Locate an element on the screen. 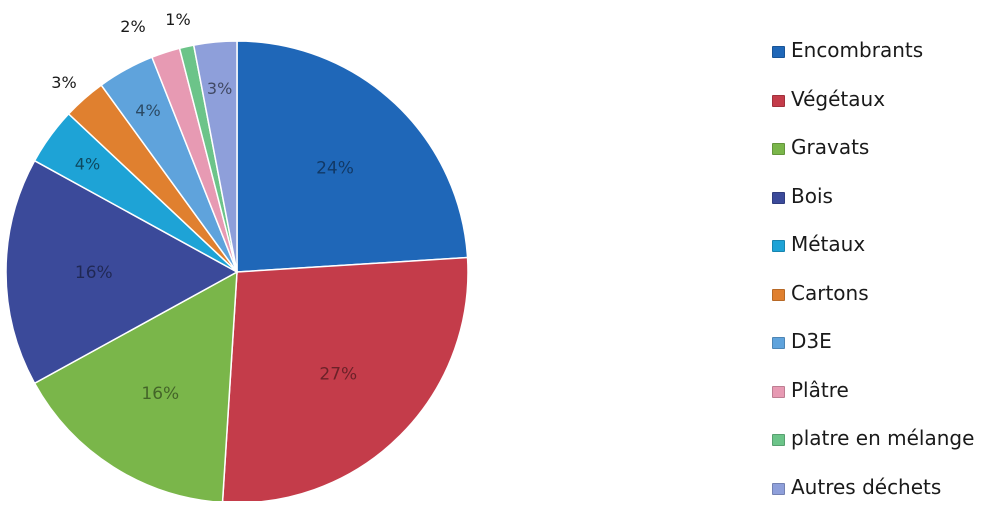  legend-label: Plâtre is located at coordinates (820, 390).